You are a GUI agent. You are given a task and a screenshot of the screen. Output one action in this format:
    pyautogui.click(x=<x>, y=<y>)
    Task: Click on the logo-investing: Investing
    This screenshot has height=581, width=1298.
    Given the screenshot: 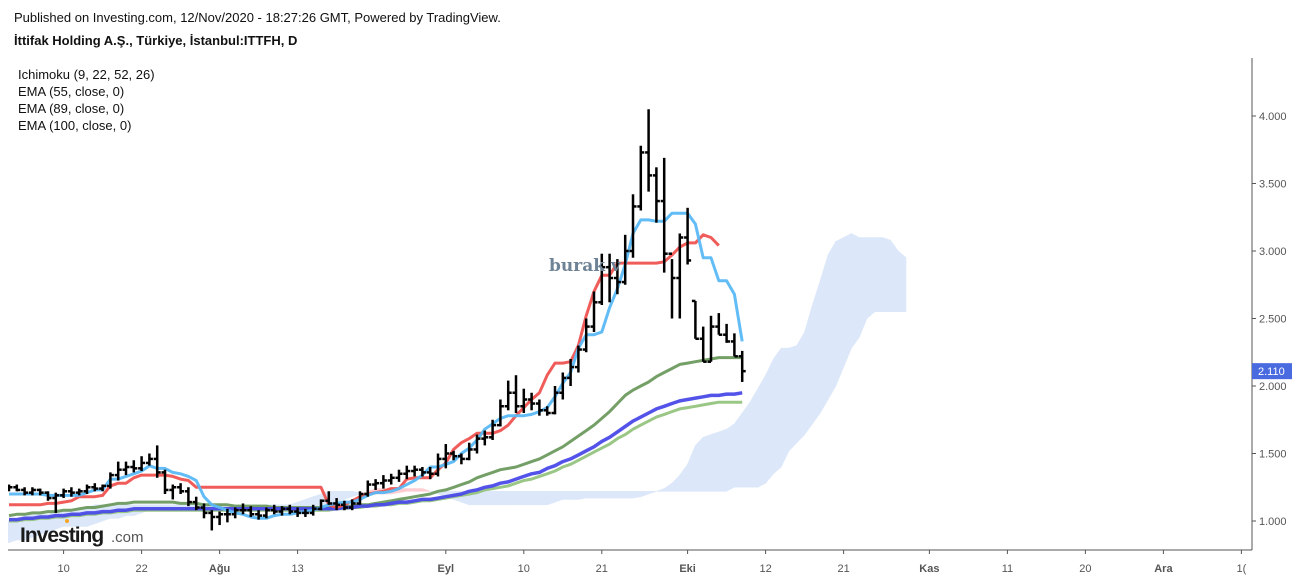 What is the action you would take?
    pyautogui.click(x=61, y=535)
    